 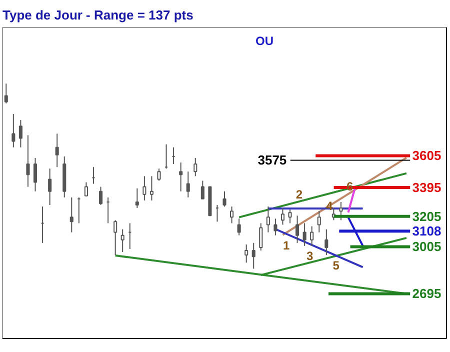 What do you see at coordinates (272, 160) in the screenshot?
I see `ref-line-label: 3575` at bounding box center [272, 160].